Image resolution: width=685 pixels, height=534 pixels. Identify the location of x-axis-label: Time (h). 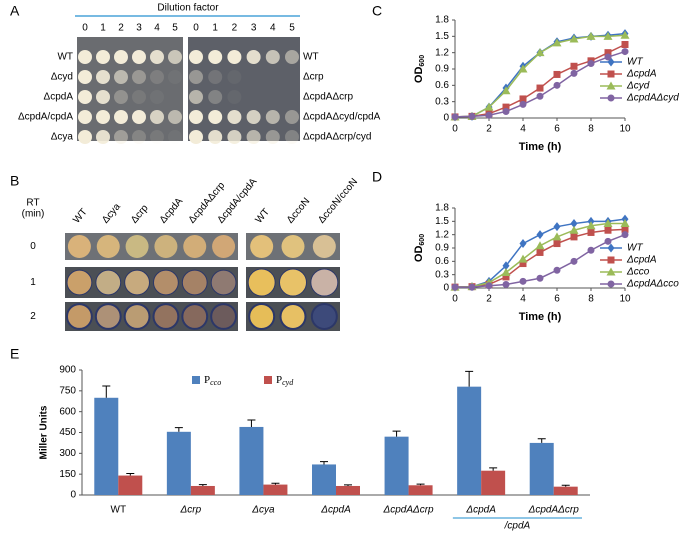
(540, 147).